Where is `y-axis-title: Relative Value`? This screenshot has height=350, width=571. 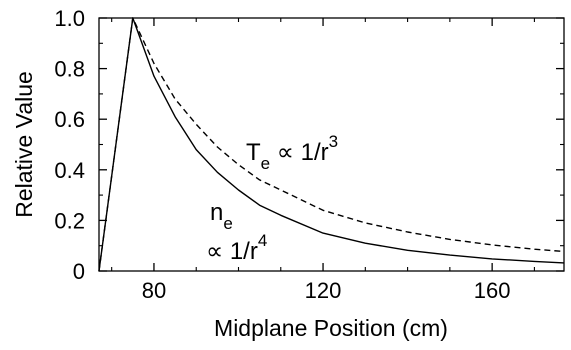 y-axis-title: Relative Value is located at coordinates (24, 144).